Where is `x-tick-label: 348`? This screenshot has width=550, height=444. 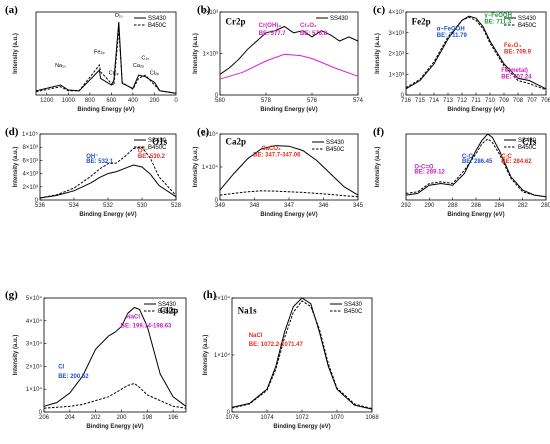 x-tick-label: 348 is located at coordinates (254, 206).